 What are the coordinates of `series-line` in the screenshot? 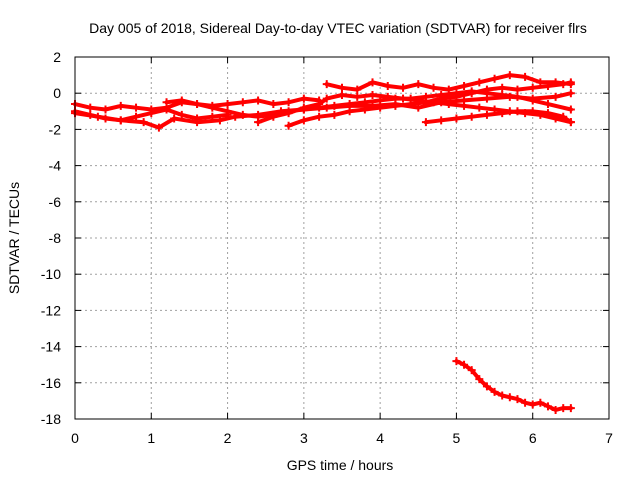 It's located at (513, 385).